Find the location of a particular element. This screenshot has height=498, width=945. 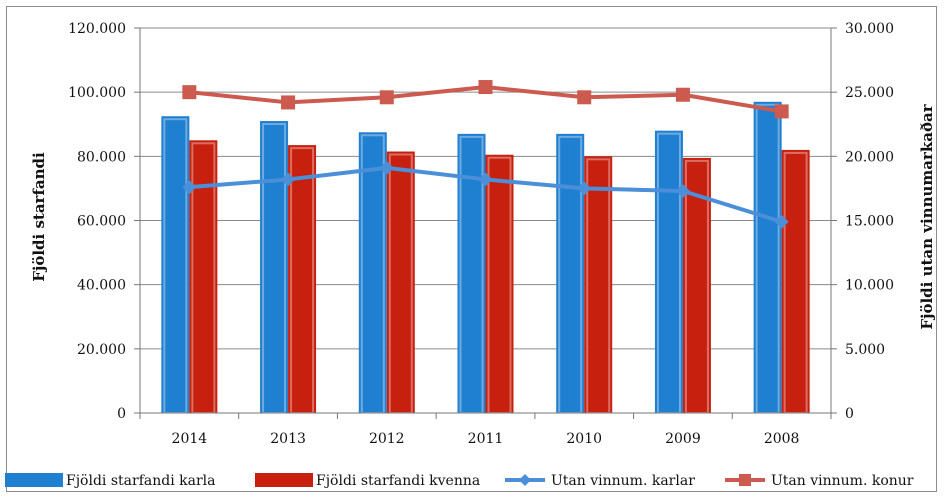

legend-label: Fjöldi starfandi karla is located at coordinates (140, 481).